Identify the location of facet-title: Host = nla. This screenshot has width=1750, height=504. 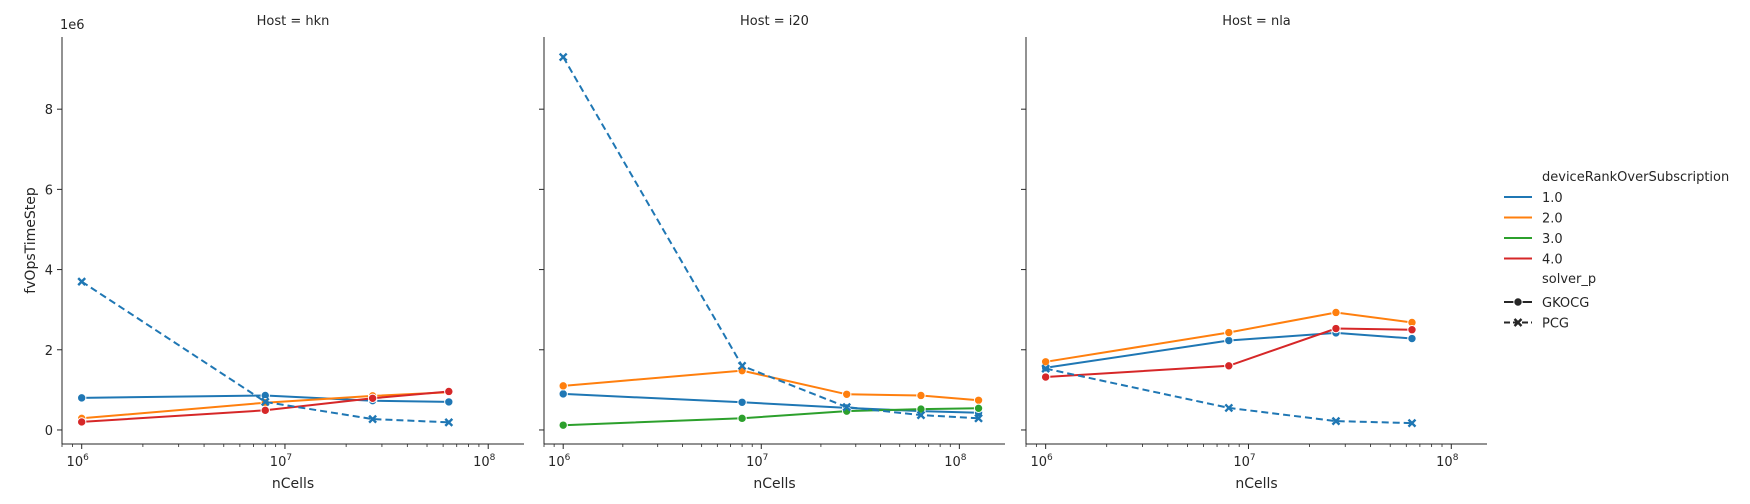
(1256, 21).